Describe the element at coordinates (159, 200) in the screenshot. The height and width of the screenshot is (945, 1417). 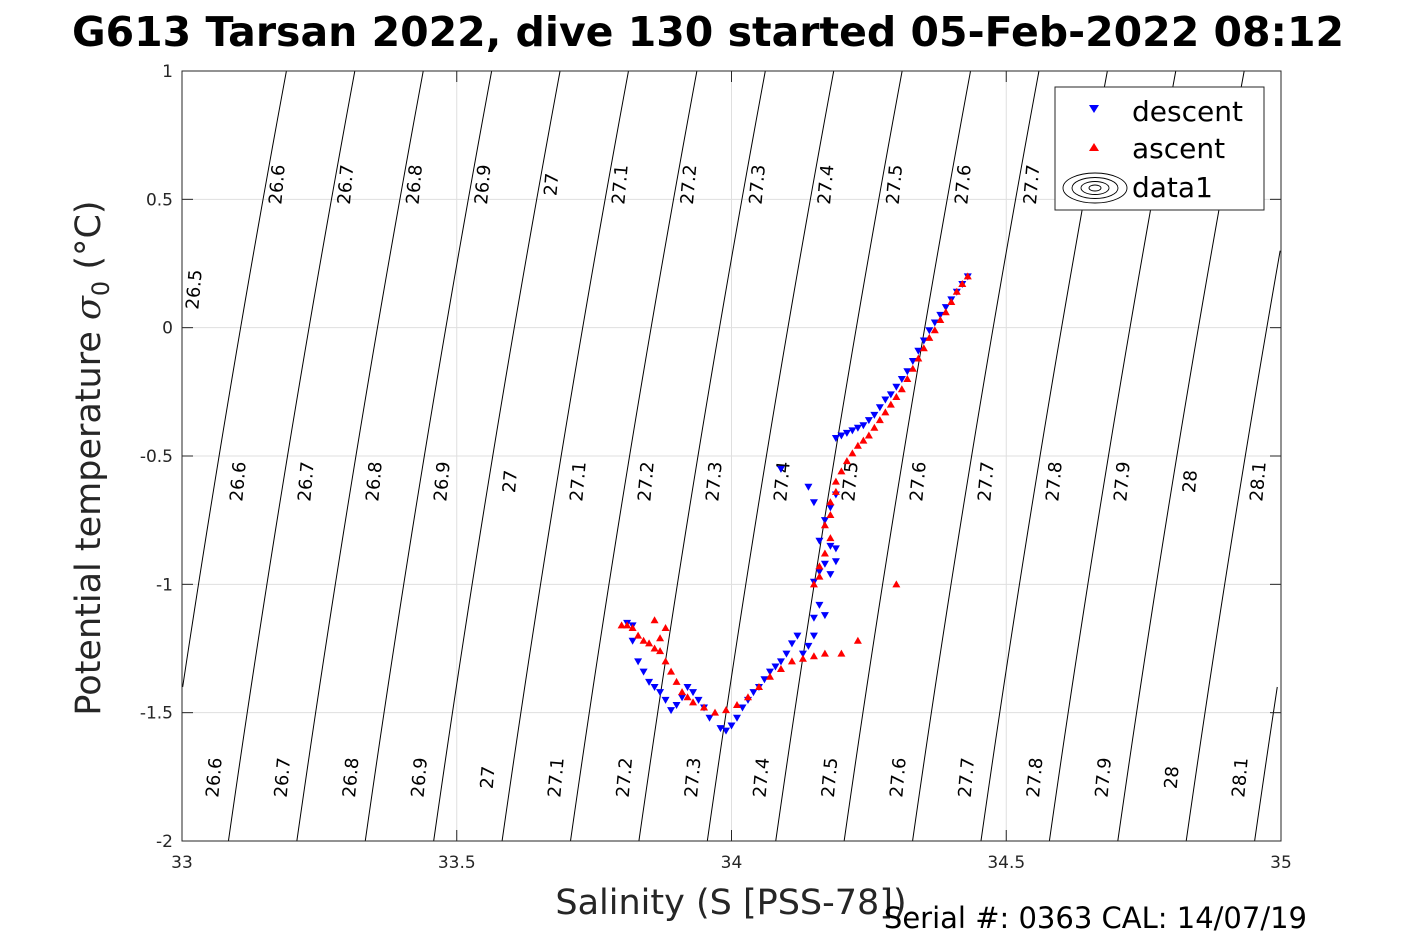
I see `y-tick-label: 0.5` at that location.